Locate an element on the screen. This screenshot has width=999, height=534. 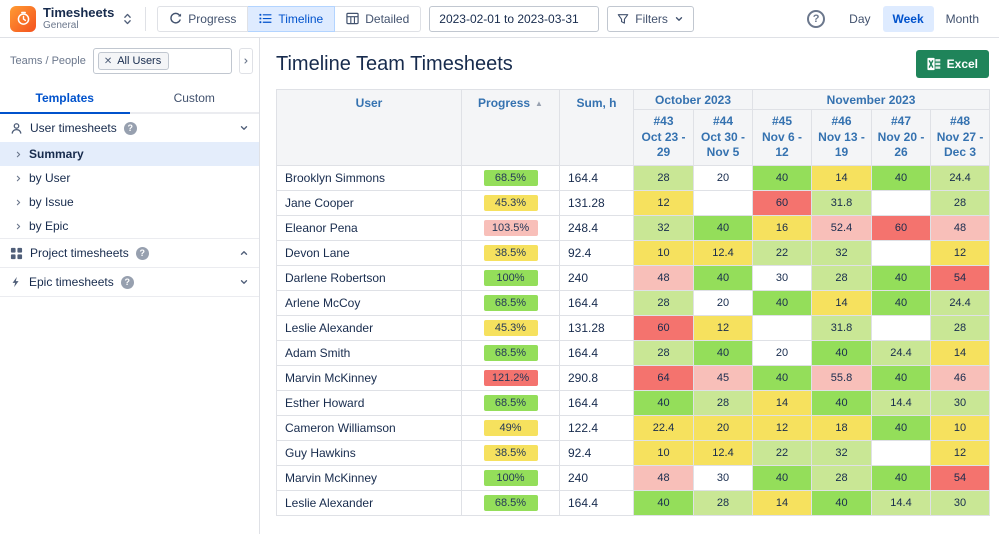
table-row: Darlene Robertson 100% 240 48 40 30 28 40 54 is located at coordinates (633, 277).